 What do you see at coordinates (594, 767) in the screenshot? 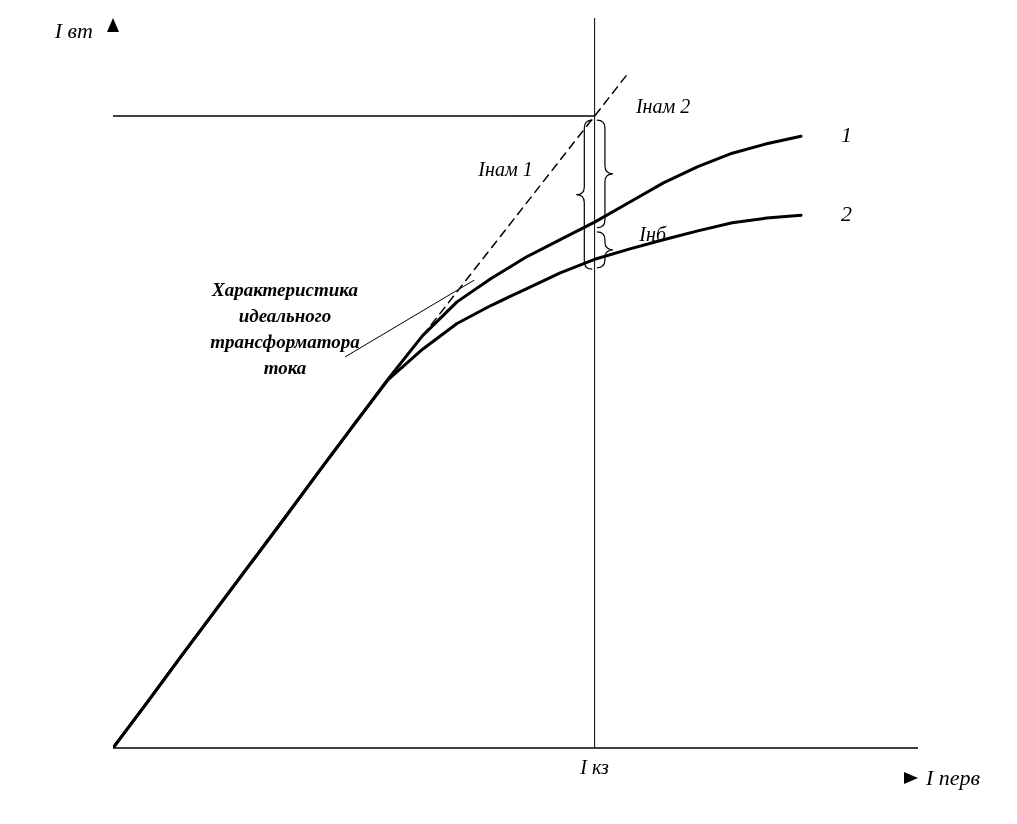
I see `text: I кз` at bounding box center [594, 767].